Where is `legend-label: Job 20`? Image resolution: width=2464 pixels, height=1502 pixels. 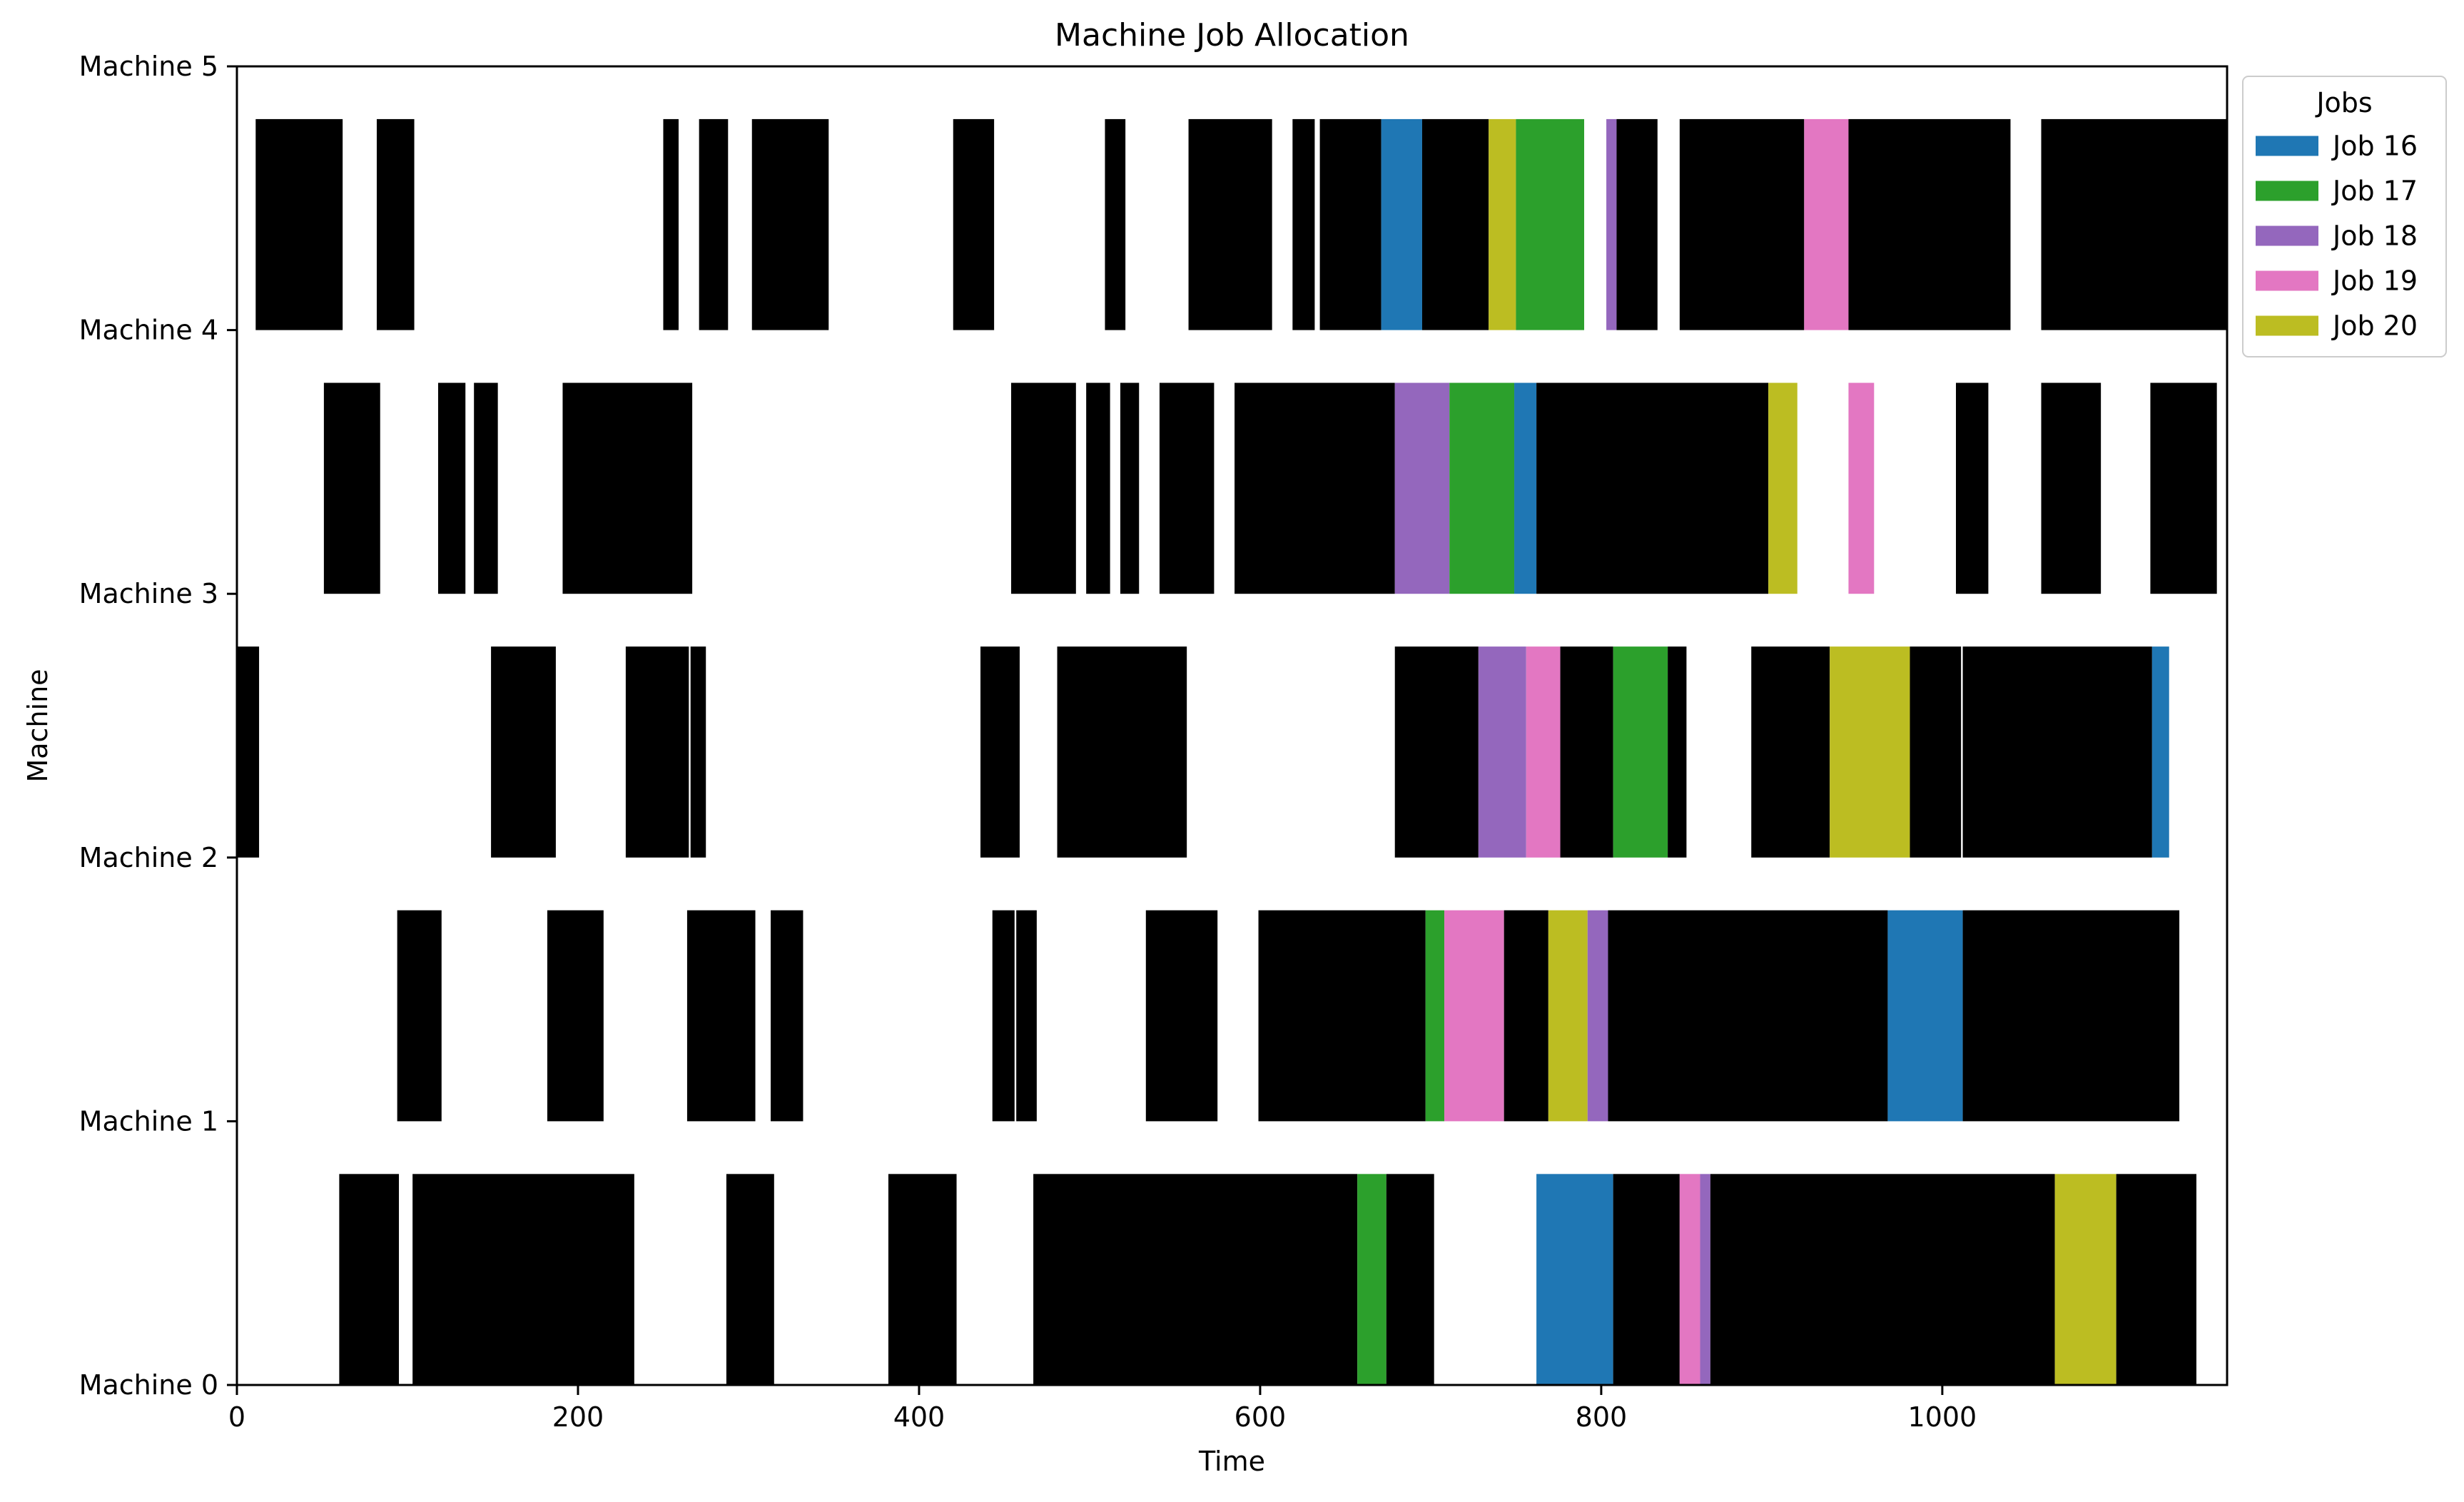 legend-label: Job 20 is located at coordinates (2374, 326).